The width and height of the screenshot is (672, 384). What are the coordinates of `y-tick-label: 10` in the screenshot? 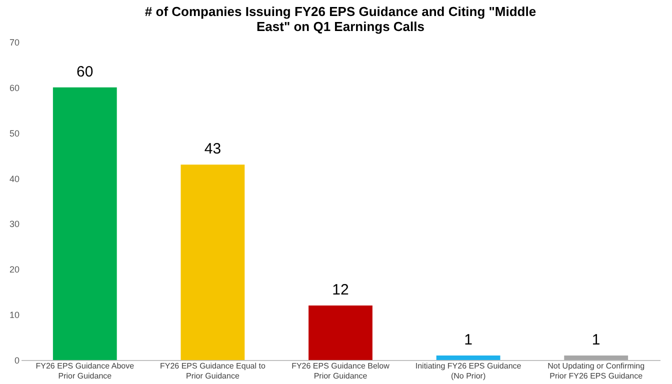 It's located at (14, 315).